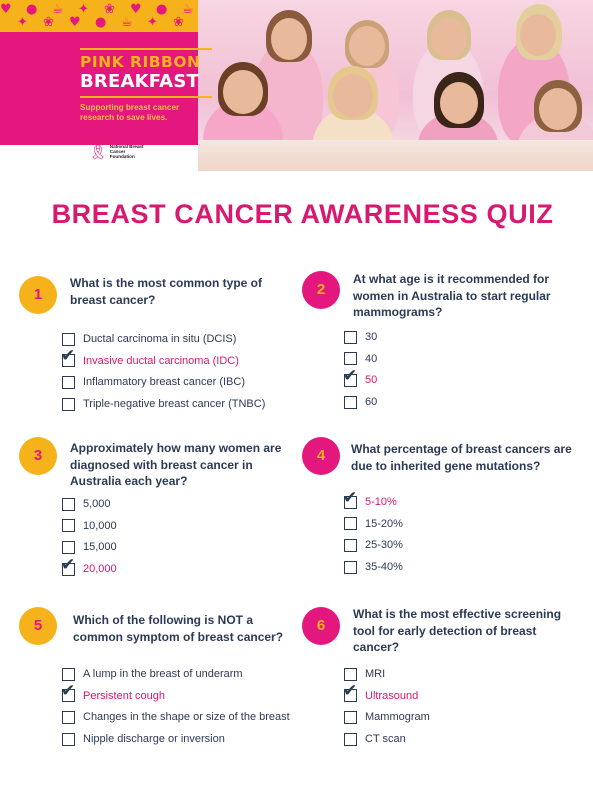 The width and height of the screenshot is (593, 812). I want to click on answer-option-label: 35-40%, so click(384, 567).